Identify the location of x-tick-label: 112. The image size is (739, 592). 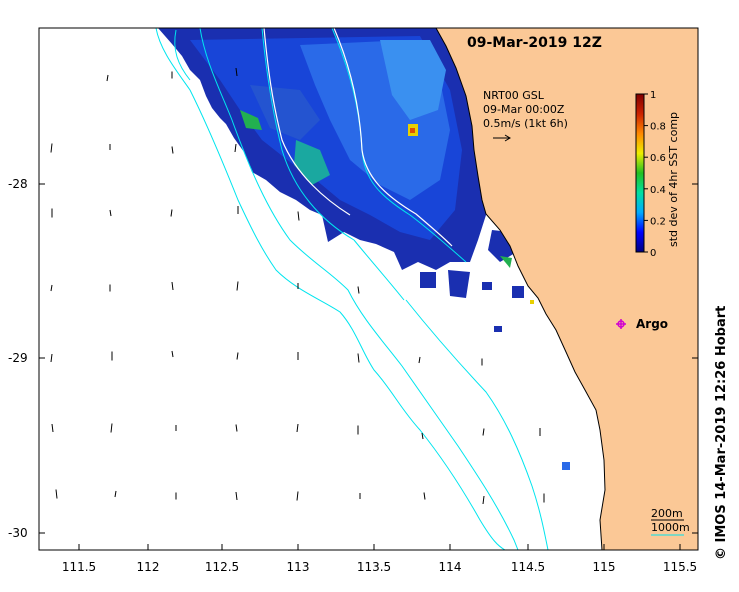
(148, 567).